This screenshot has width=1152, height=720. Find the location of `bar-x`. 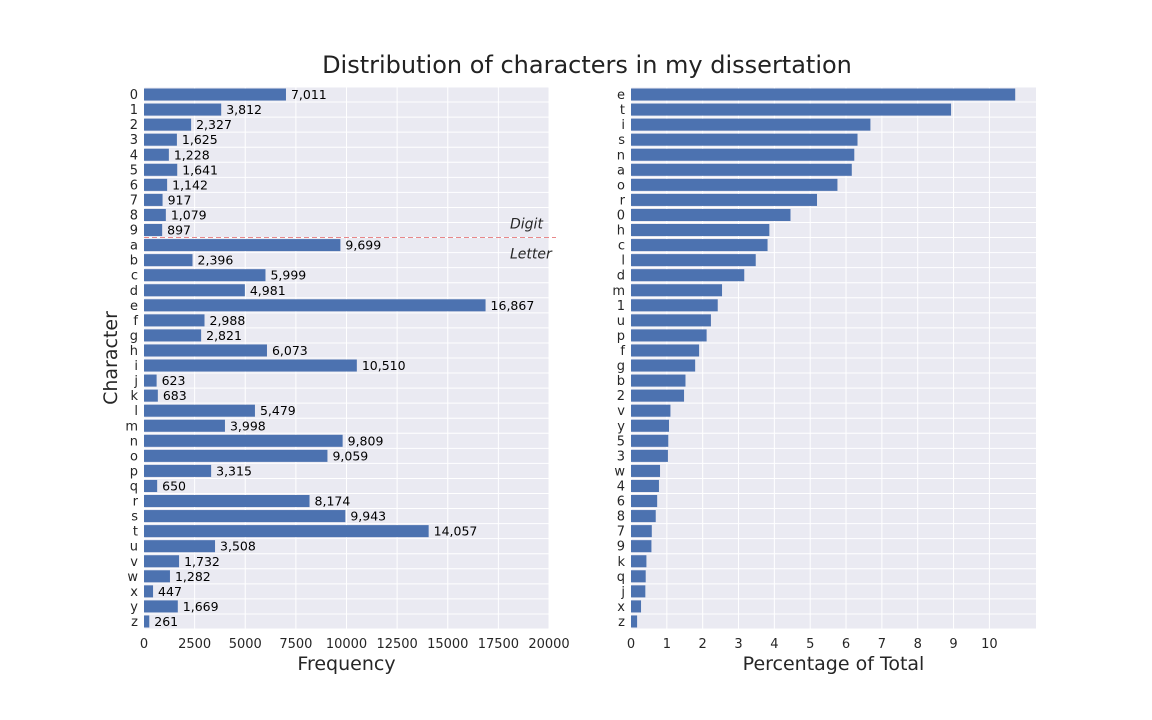

bar-x is located at coordinates (149, 591).